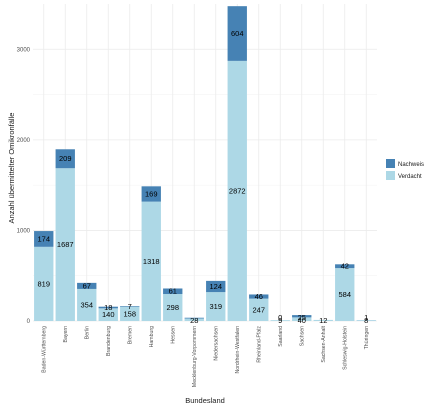 Image resolution: width=435 pixels, height=410 pixels. I want to click on label-nachweis-hamburg: 169, so click(151, 193).